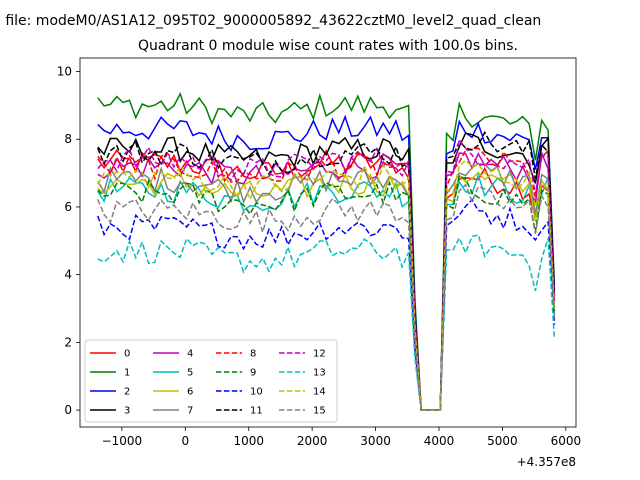  Describe the element at coordinates (127, 373) in the screenshot. I see `legend-label-1: 1` at that location.